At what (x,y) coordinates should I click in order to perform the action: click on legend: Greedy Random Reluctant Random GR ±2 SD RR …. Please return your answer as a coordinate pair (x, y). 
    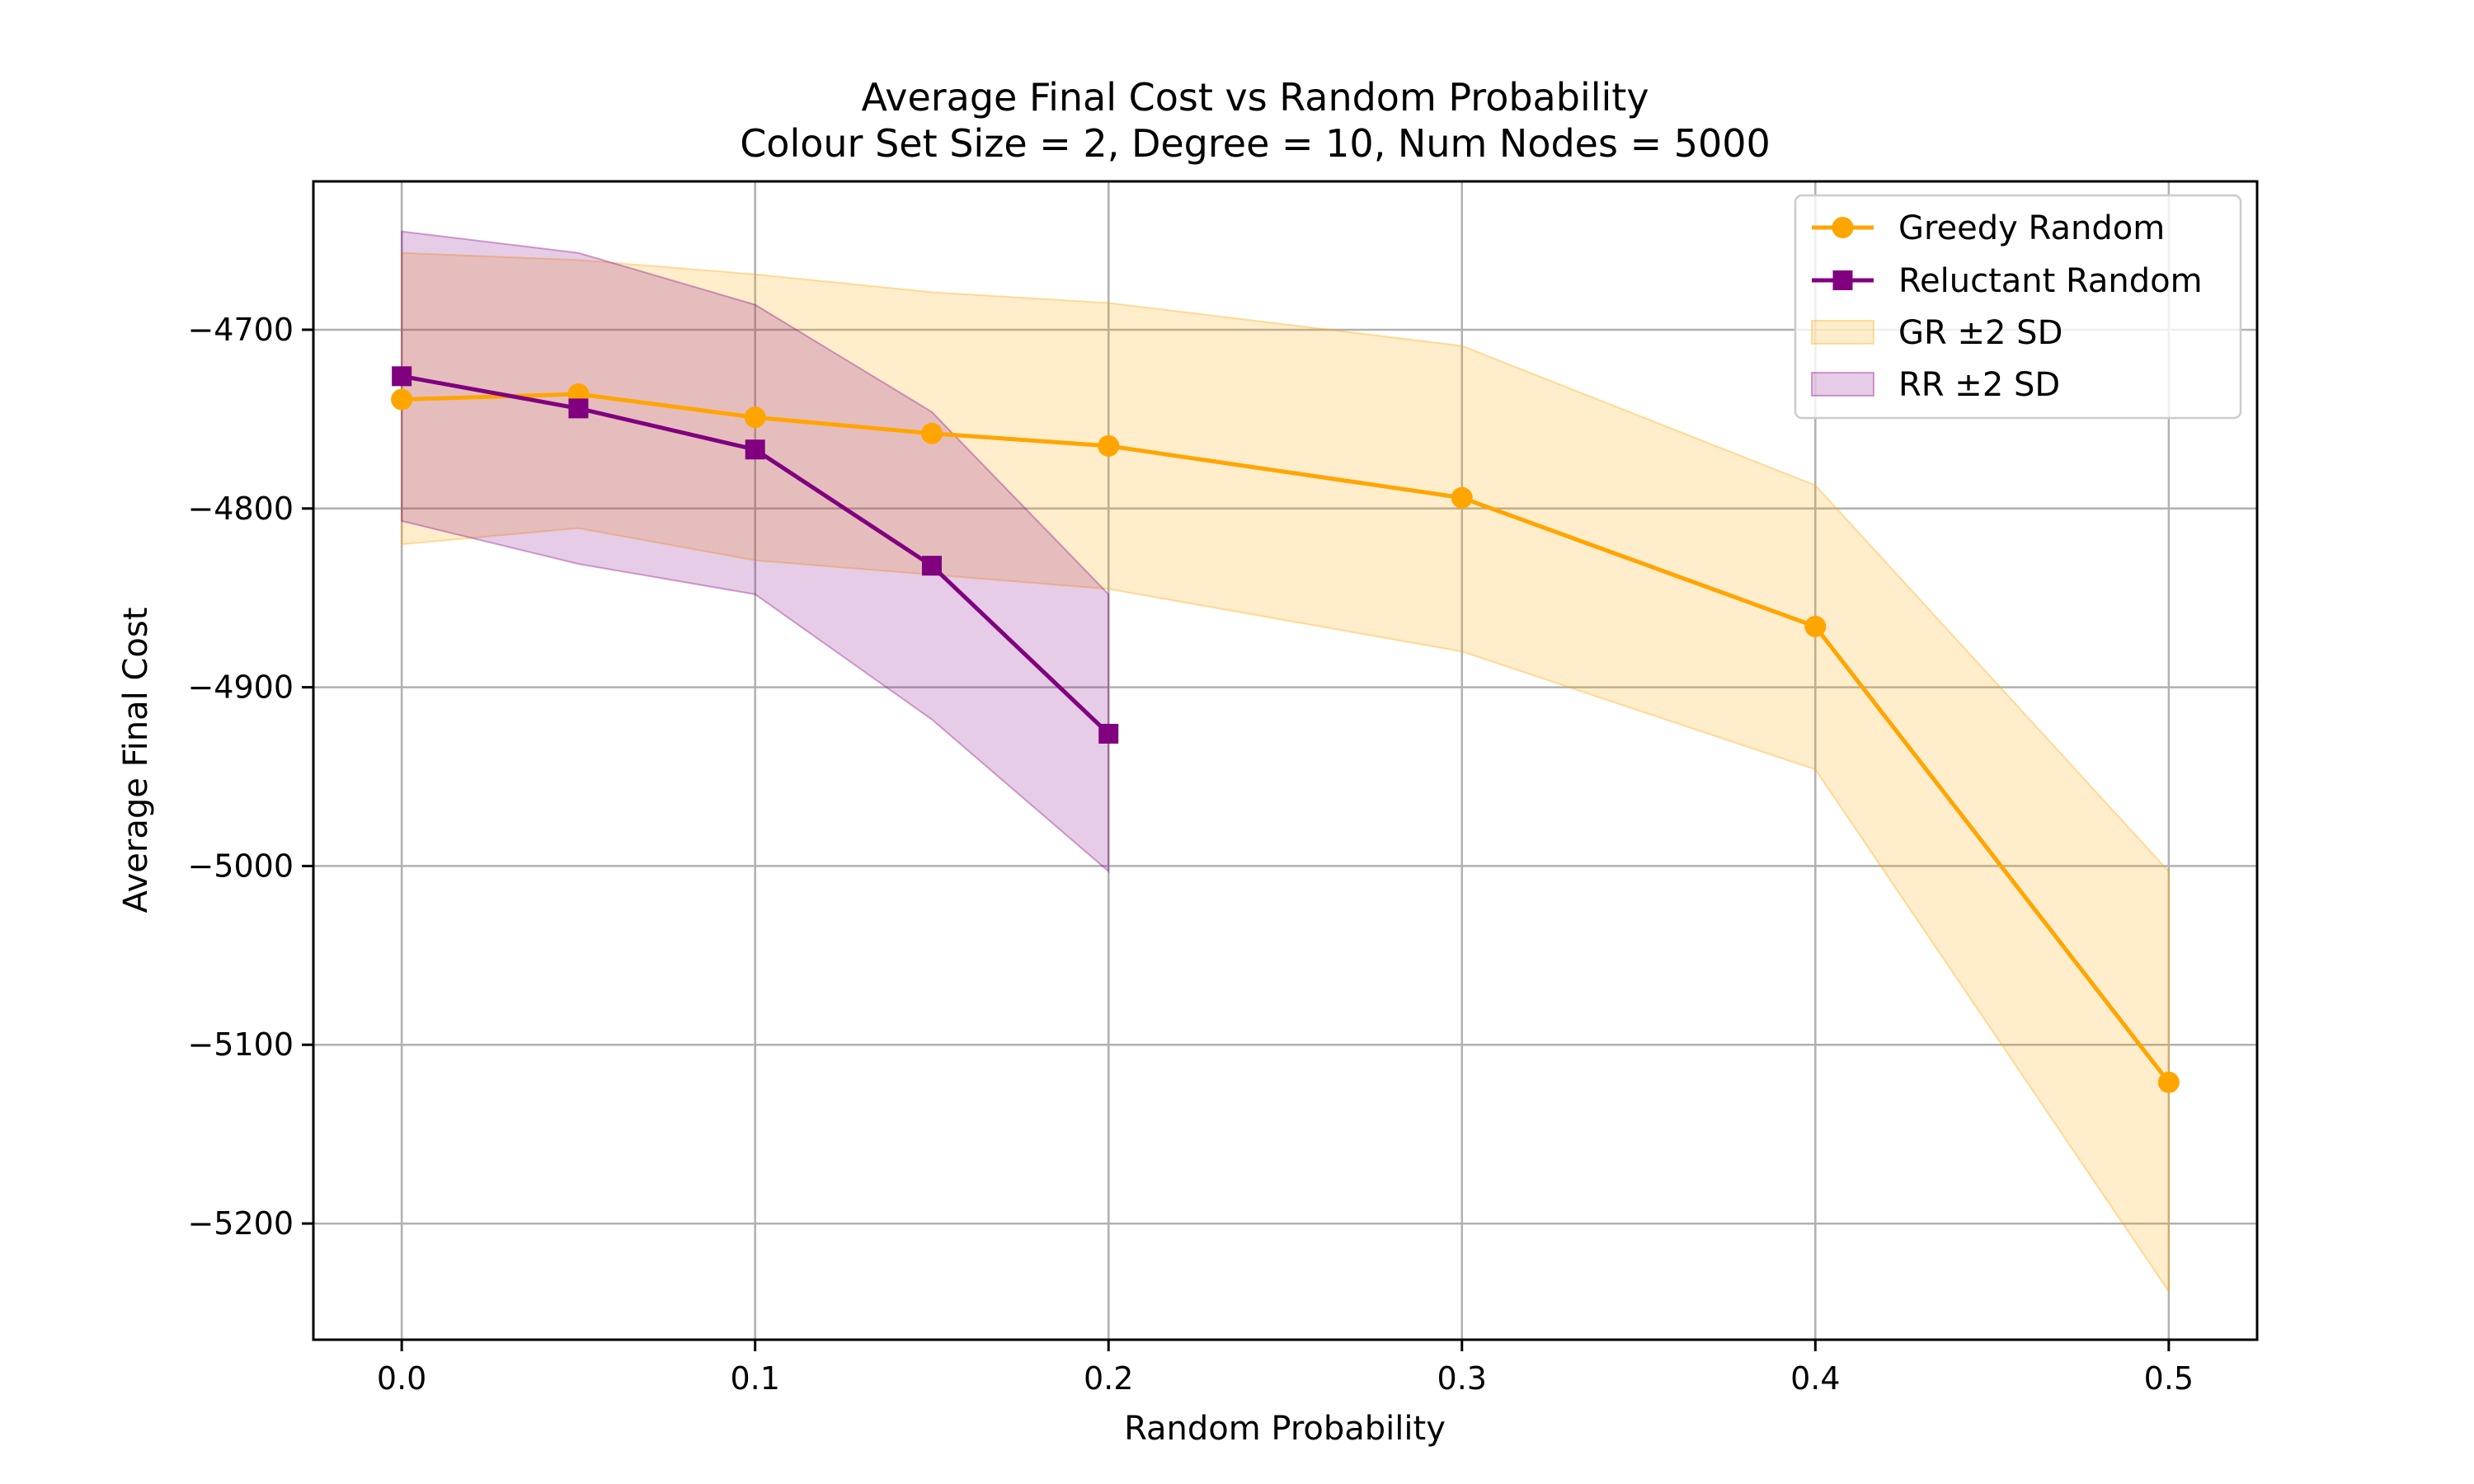
    Looking at the image, I should click on (2018, 307).